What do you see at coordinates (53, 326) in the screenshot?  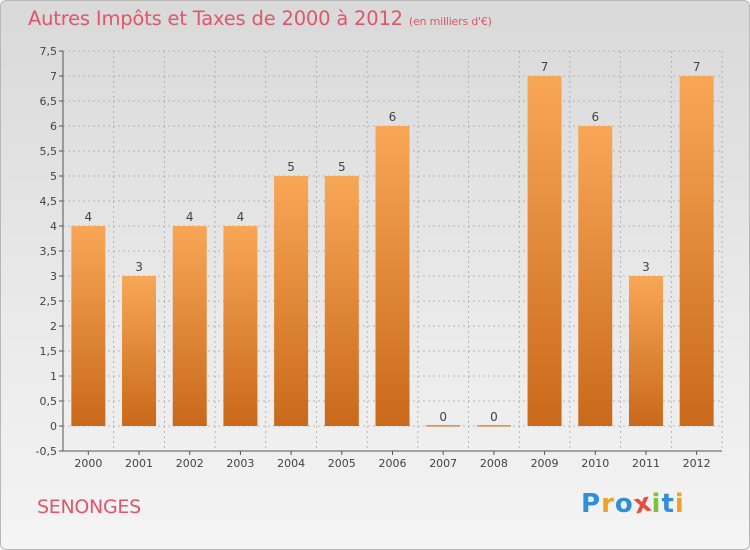 I see `y-tick-label: 2` at bounding box center [53, 326].